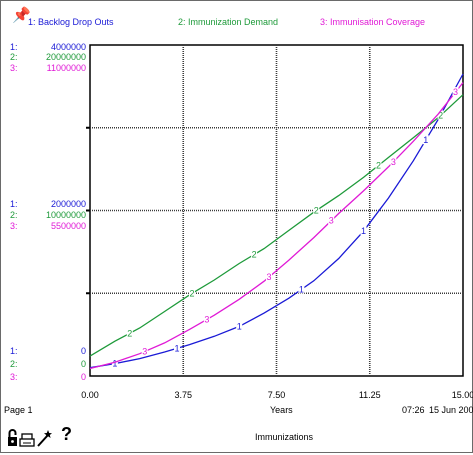 The image size is (473, 455). Describe the element at coordinates (14, 57) in the screenshot. I see `y-prefix-2-top: 2:` at that location.